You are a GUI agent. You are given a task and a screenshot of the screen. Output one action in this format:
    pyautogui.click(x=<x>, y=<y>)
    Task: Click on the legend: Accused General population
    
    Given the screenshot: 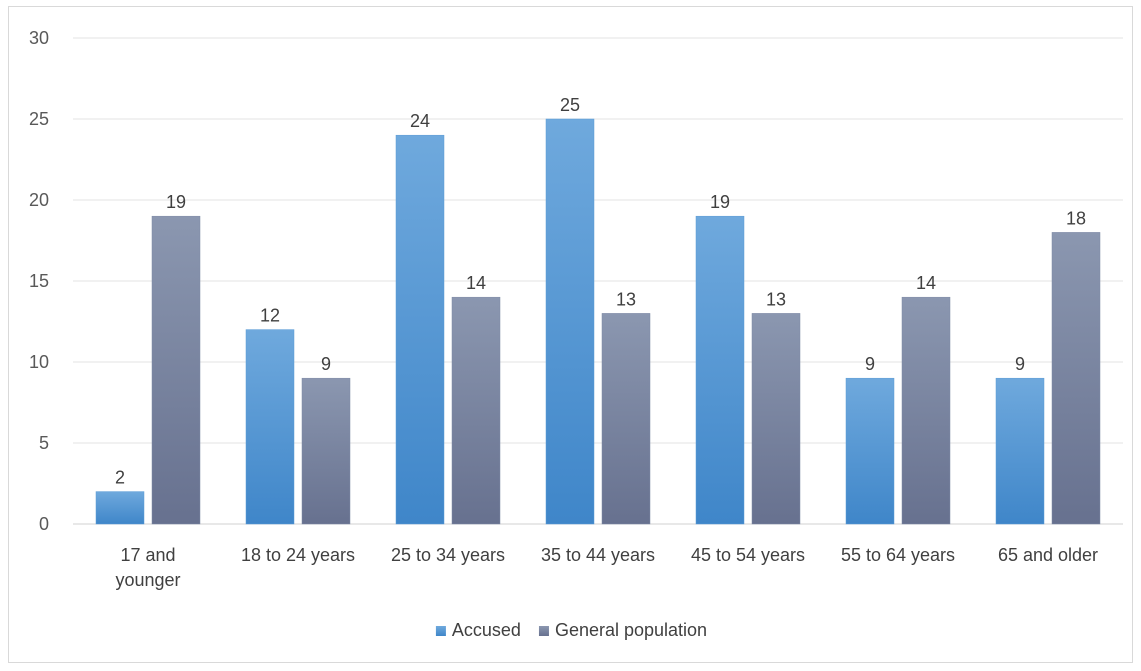 What is the action you would take?
    pyautogui.click(x=571, y=630)
    